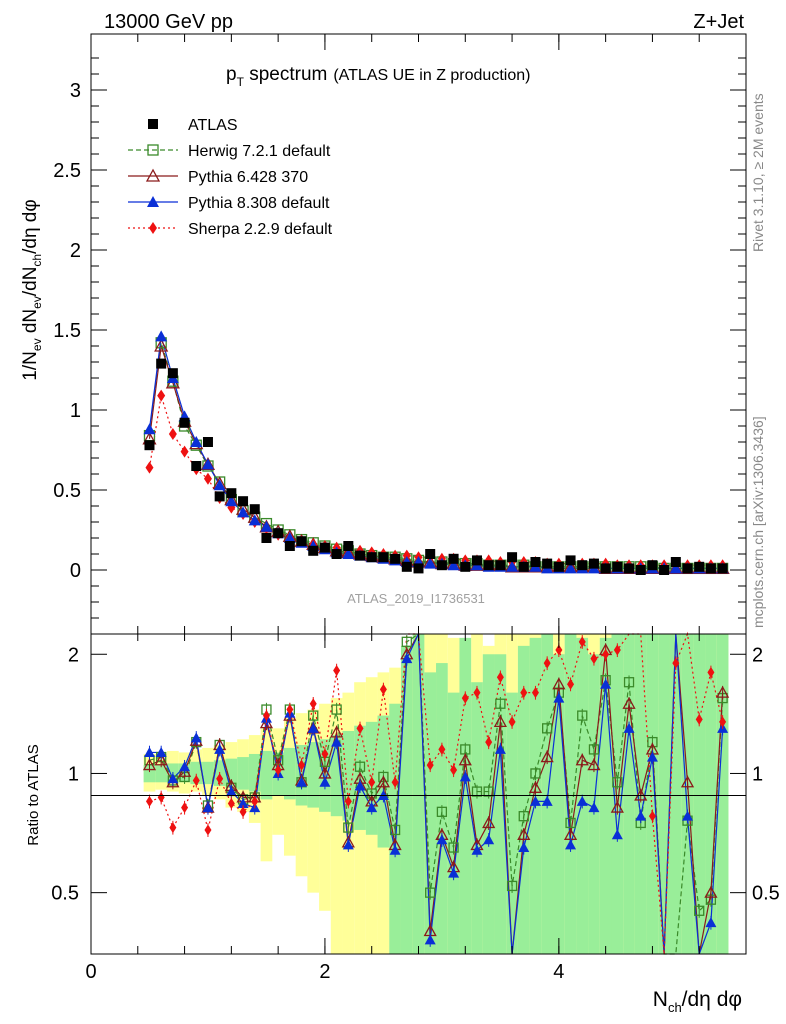 This screenshot has width=786, height=1024. I want to click on y-tick-label: 2, so click(75, 251).